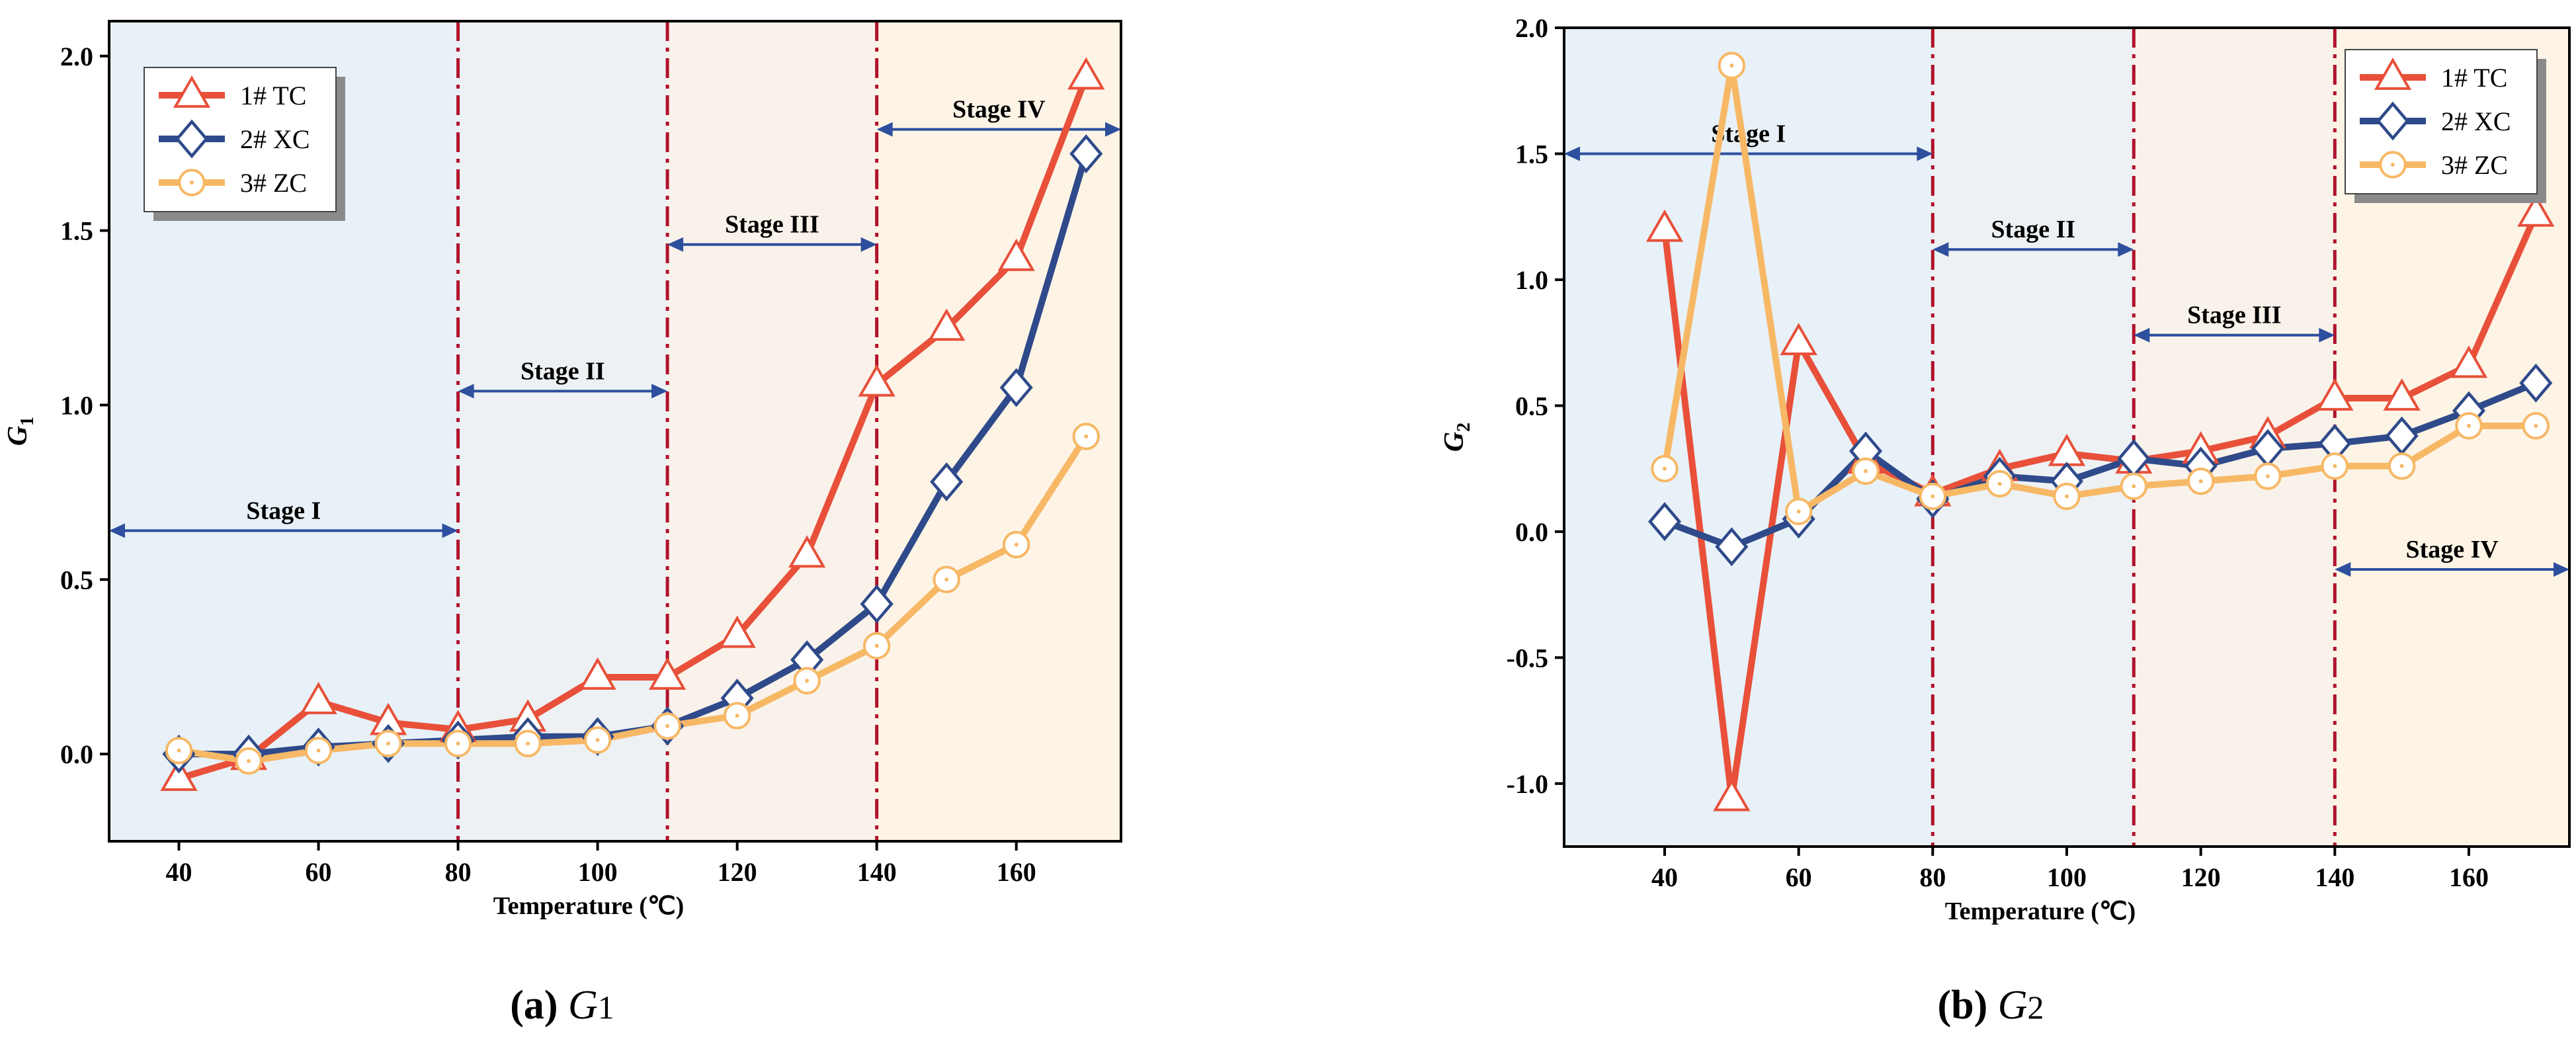  What do you see at coordinates (1535, 406) in the screenshot?
I see `y-axis-ticks: -1.0 -0.5 0.0 0.5 1.0 1.5 2.0` at bounding box center [1535, 406].